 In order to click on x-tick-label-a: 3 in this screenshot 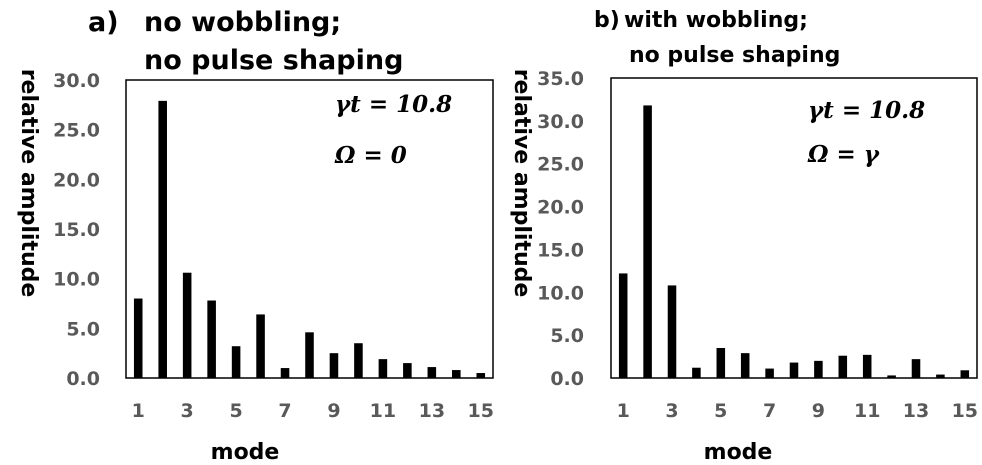, I will do `click(187, 411)`.